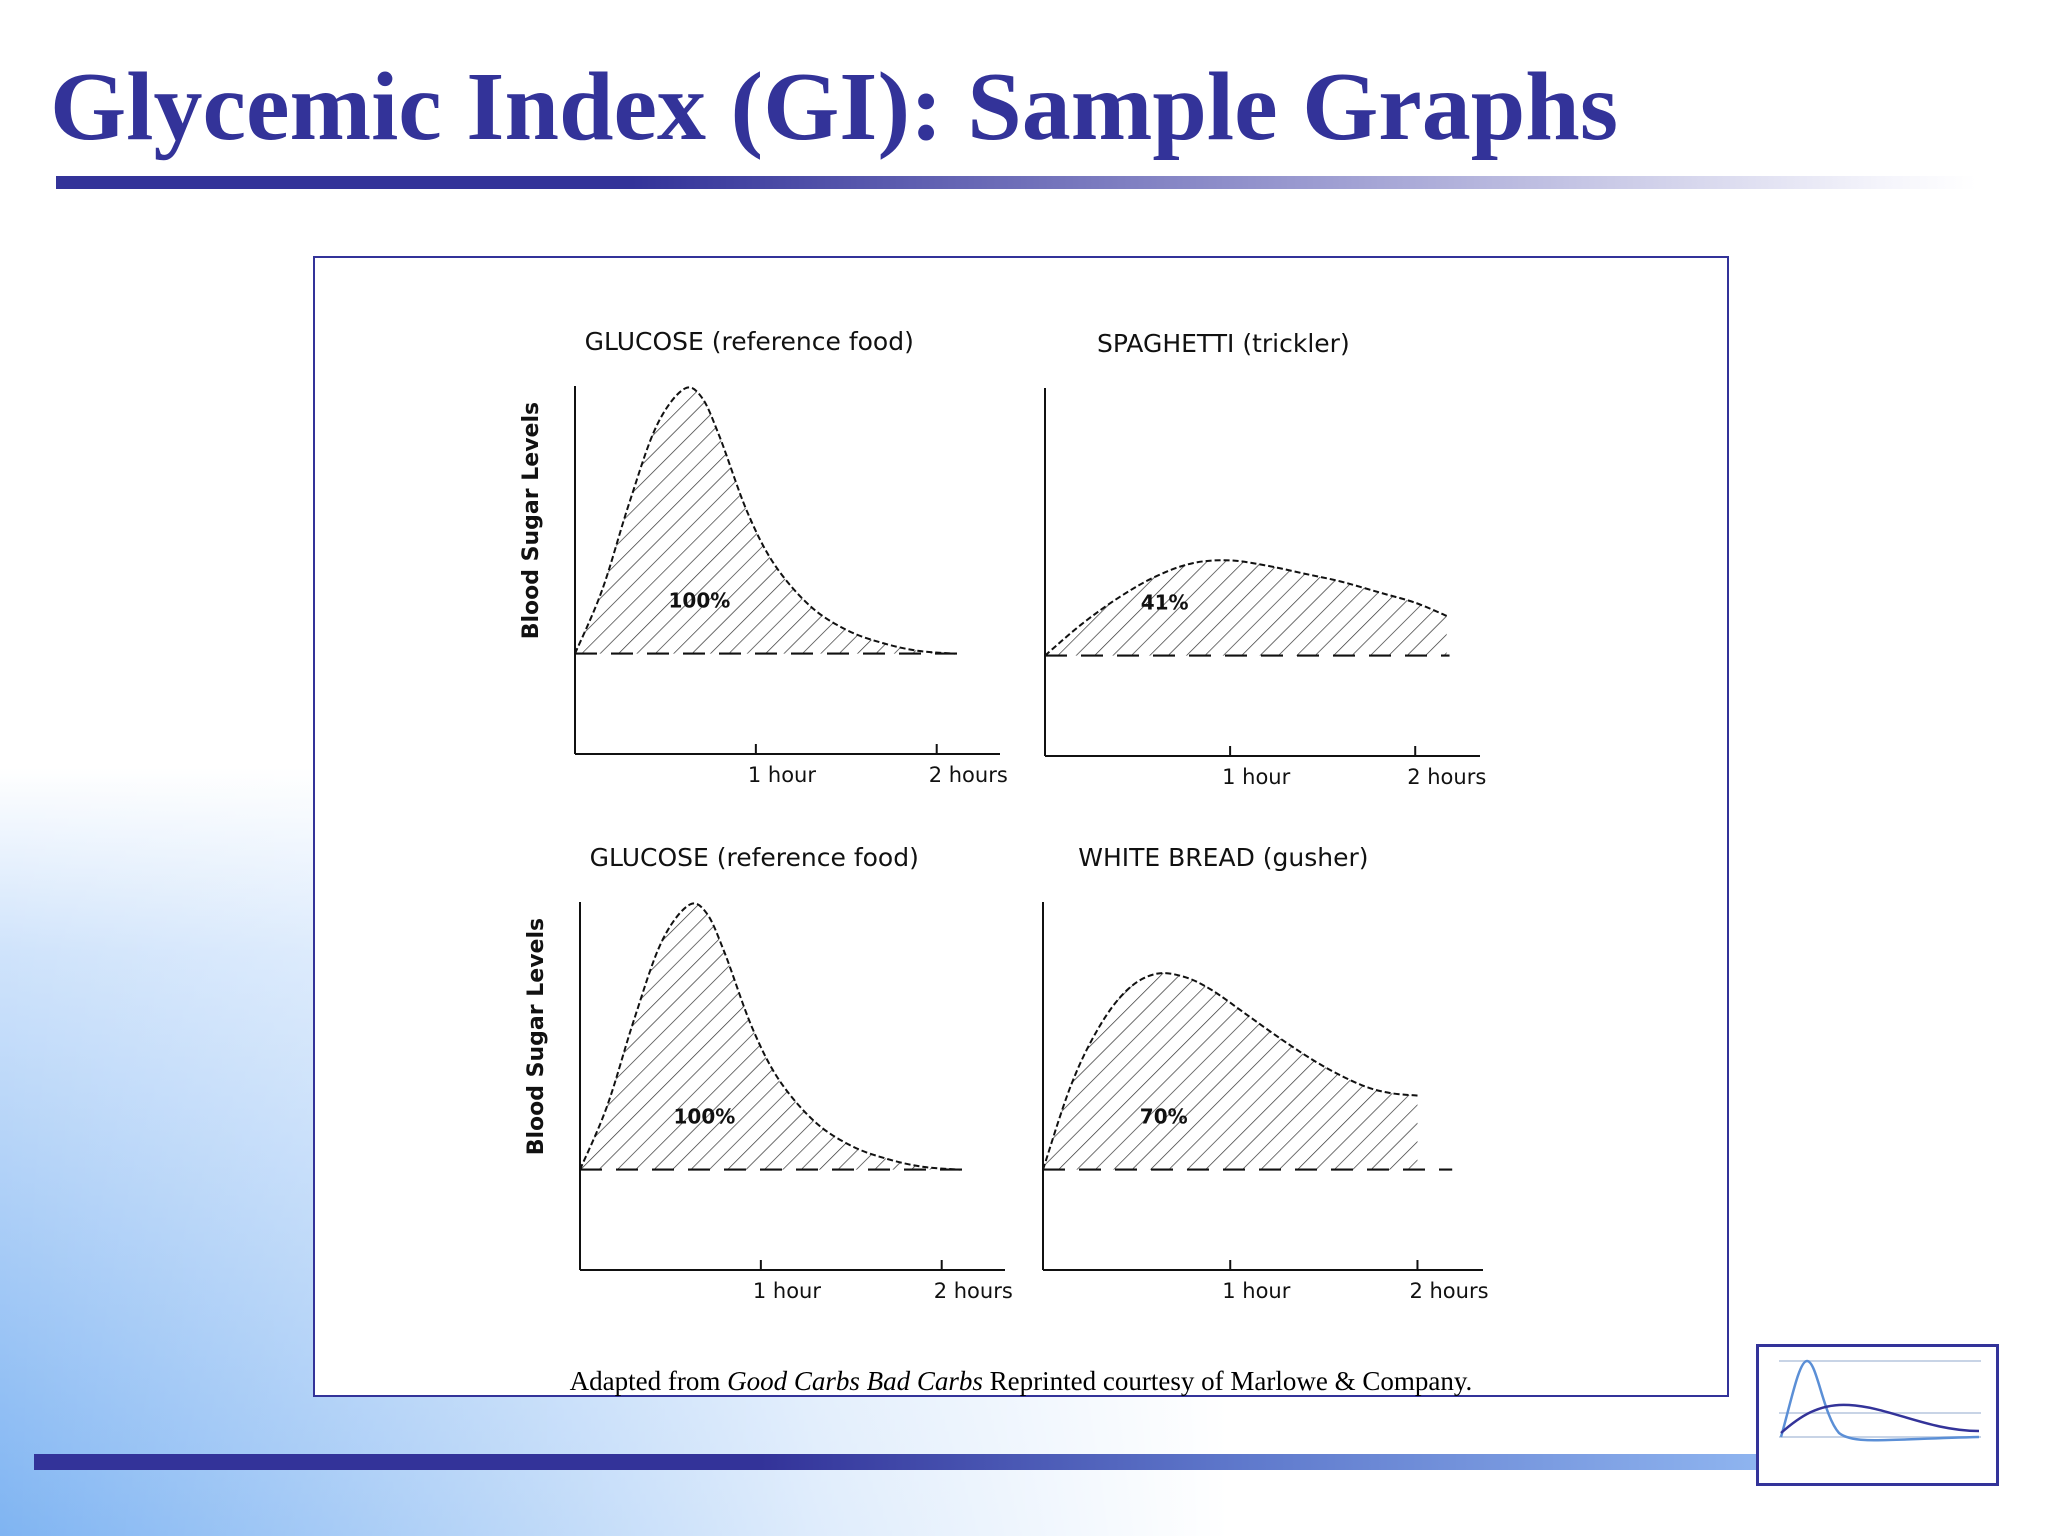  What do you see at coordinates (899, 1462) in the screenshot?
I see `bottom-rule` at bounding box center [899, 1462].